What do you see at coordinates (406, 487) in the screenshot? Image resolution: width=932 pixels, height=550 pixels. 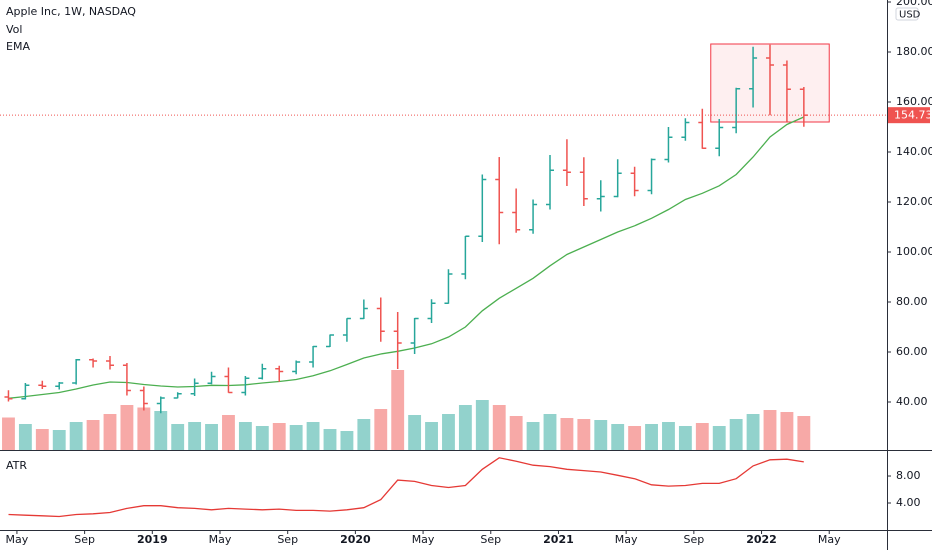 I see `atr-line` at bounding box center [406, 487].